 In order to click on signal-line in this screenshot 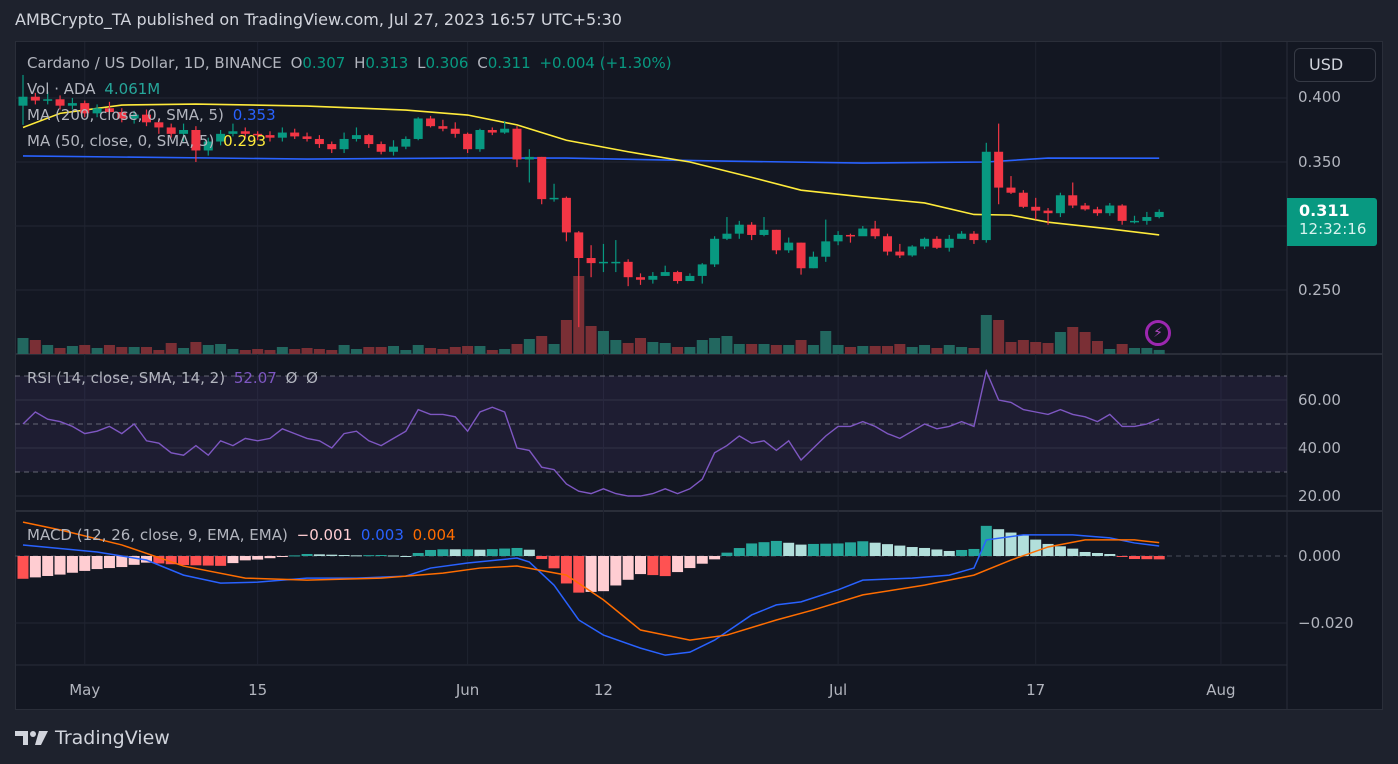, I will do `click(591, 581)`.